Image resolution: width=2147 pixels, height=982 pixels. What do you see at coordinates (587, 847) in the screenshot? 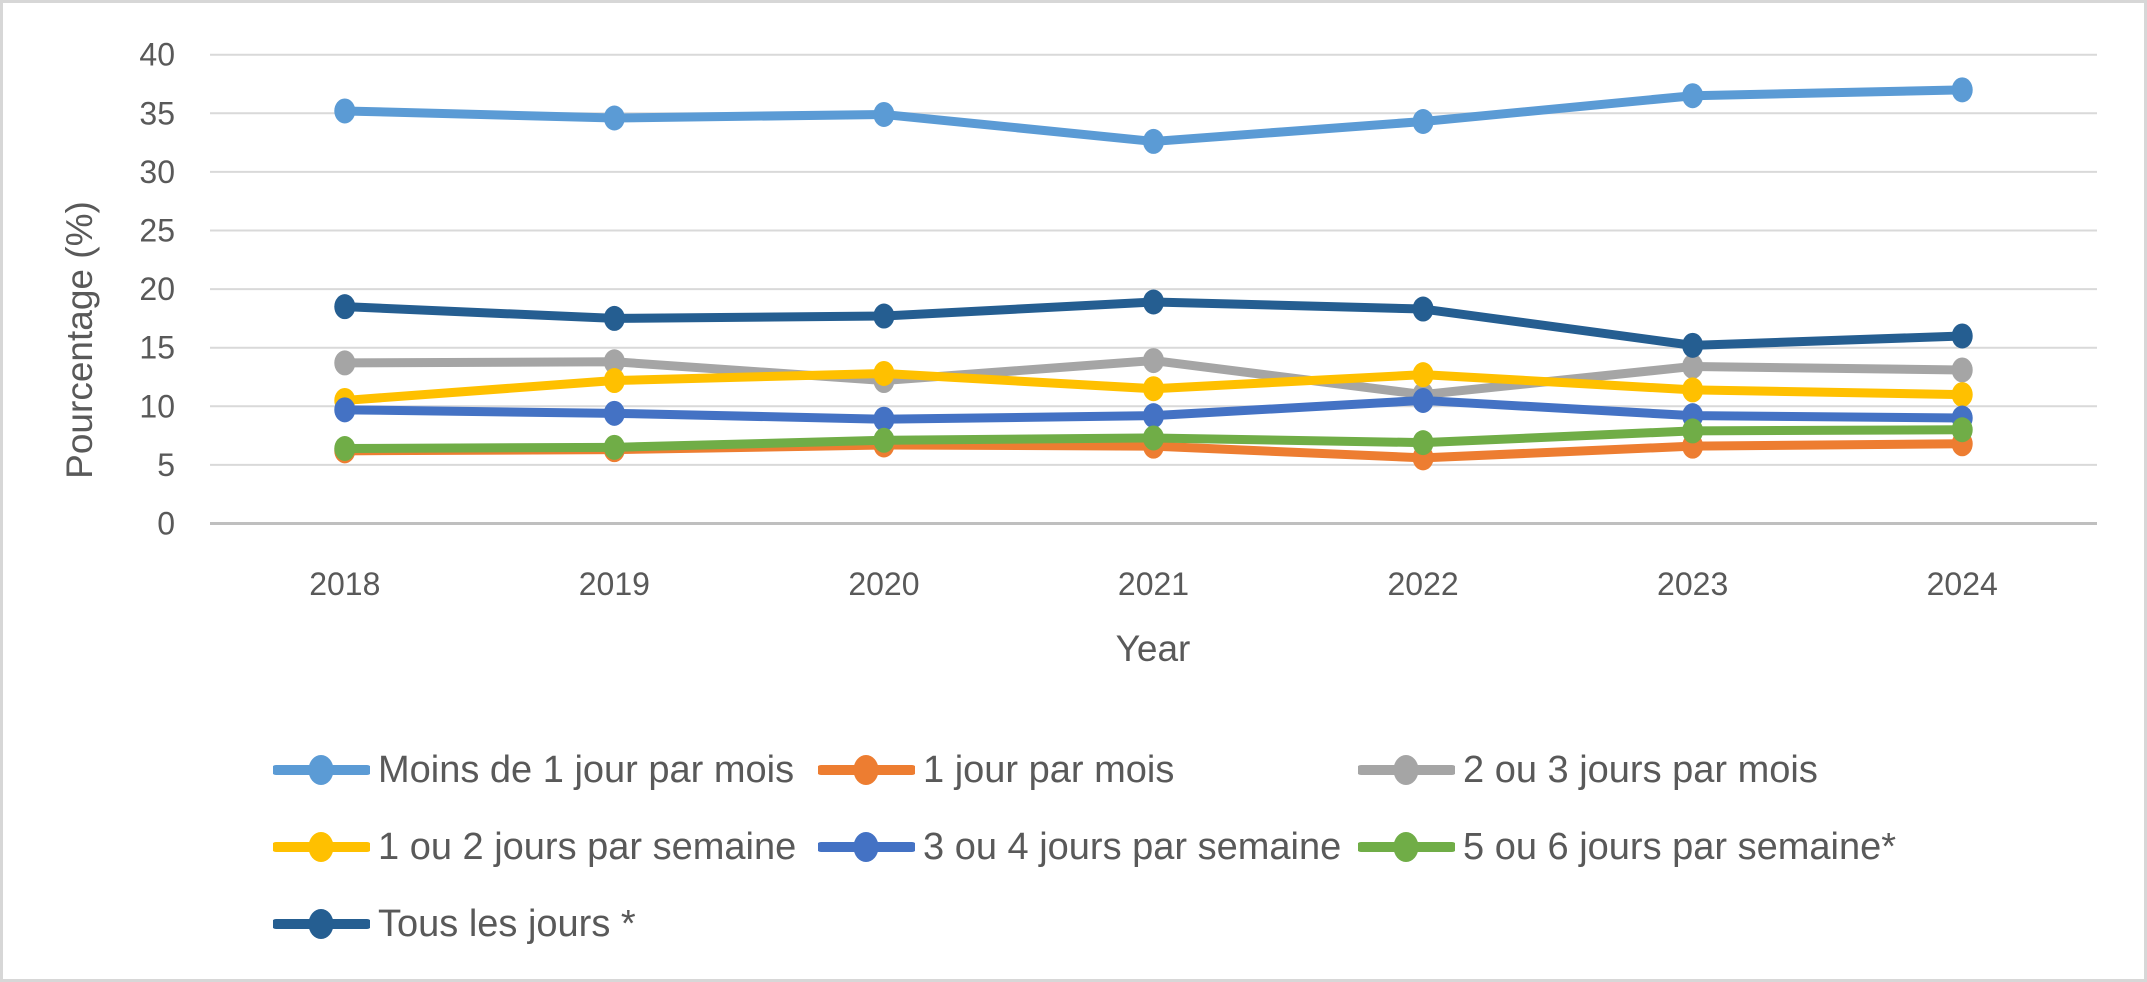
I see `legend-label: 1 ou 2 jours par semaine` at bounding box center [587, 847].